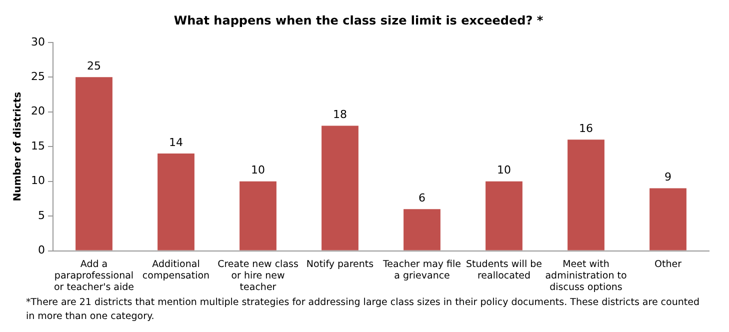 This screenshot has width=729, height=332. I want to click on data-label: 18, so click(340, 115).